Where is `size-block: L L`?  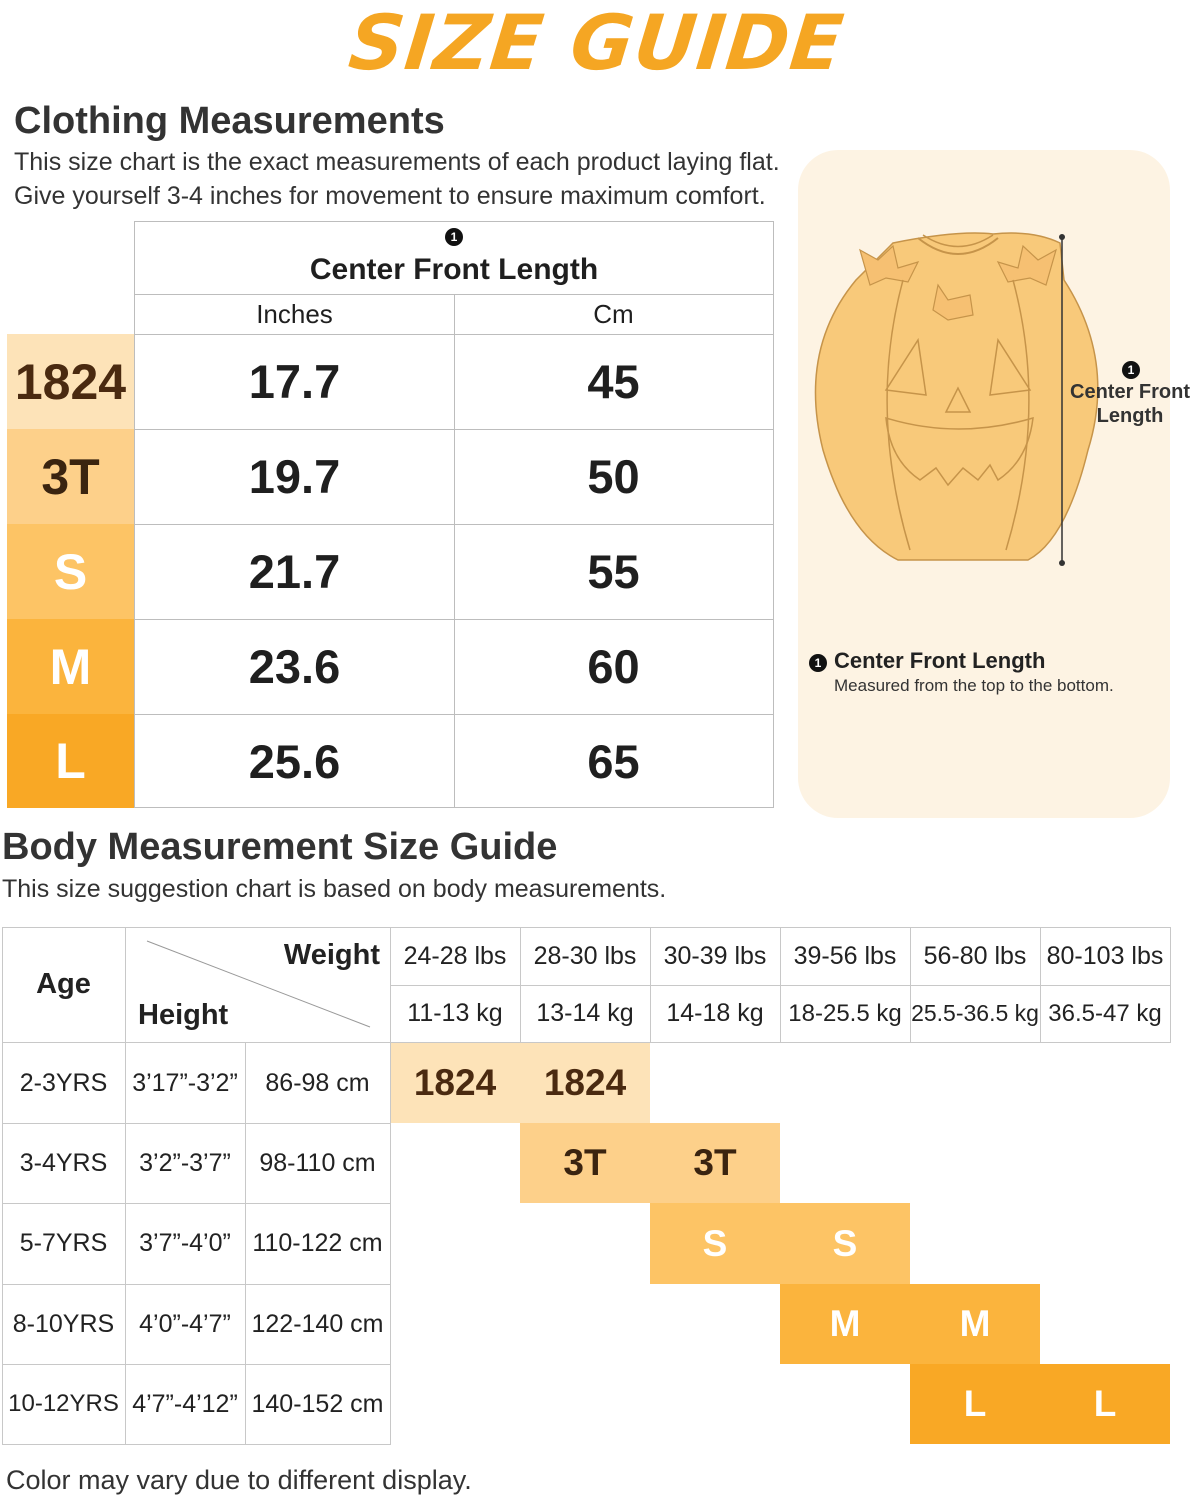 size-block: L L is located at coordinates (1040, 1404).